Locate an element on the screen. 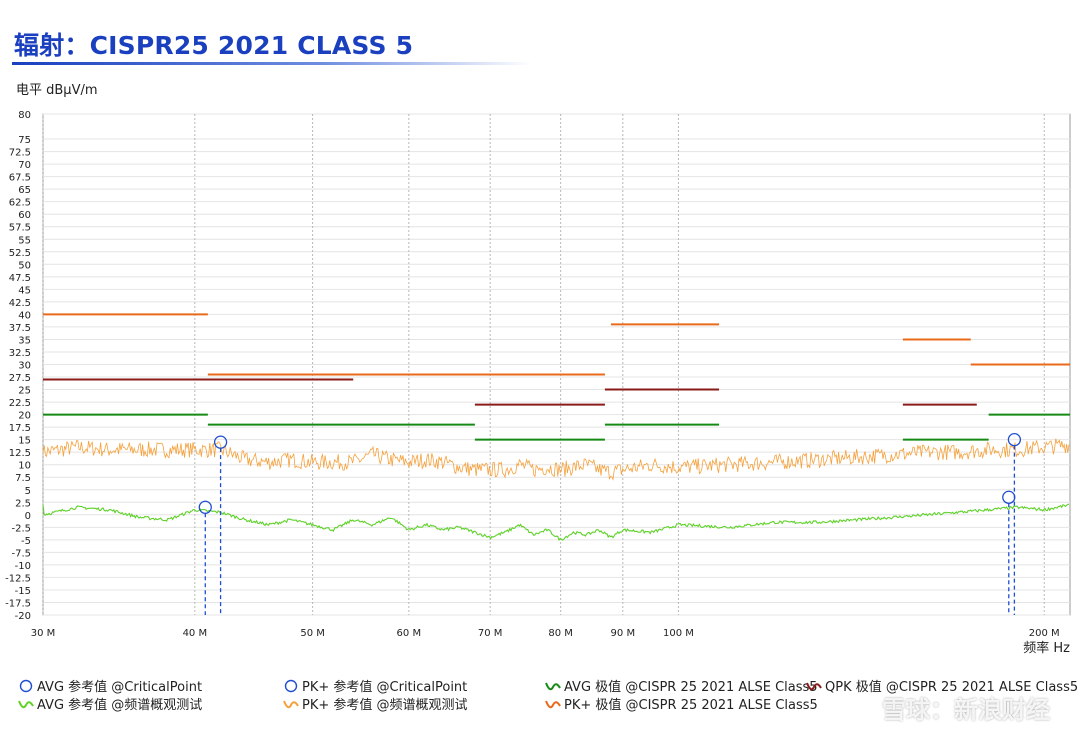  y-tick-label: -7.5 is located at coordinates (21, 553).